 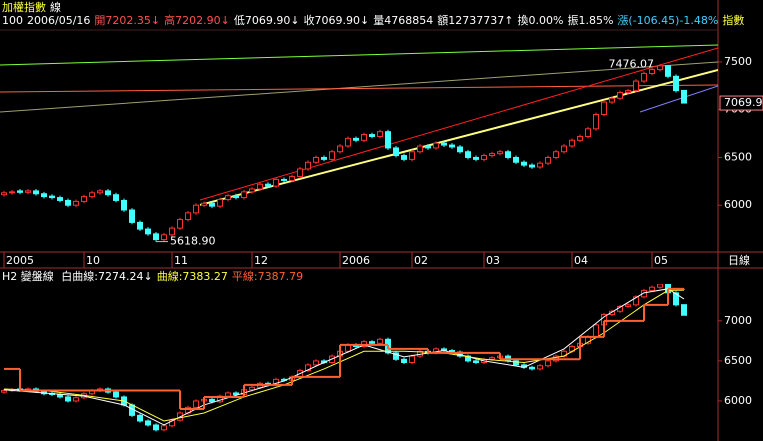 I want to click on x-tick-label: 12, so click(x=261, y=260).